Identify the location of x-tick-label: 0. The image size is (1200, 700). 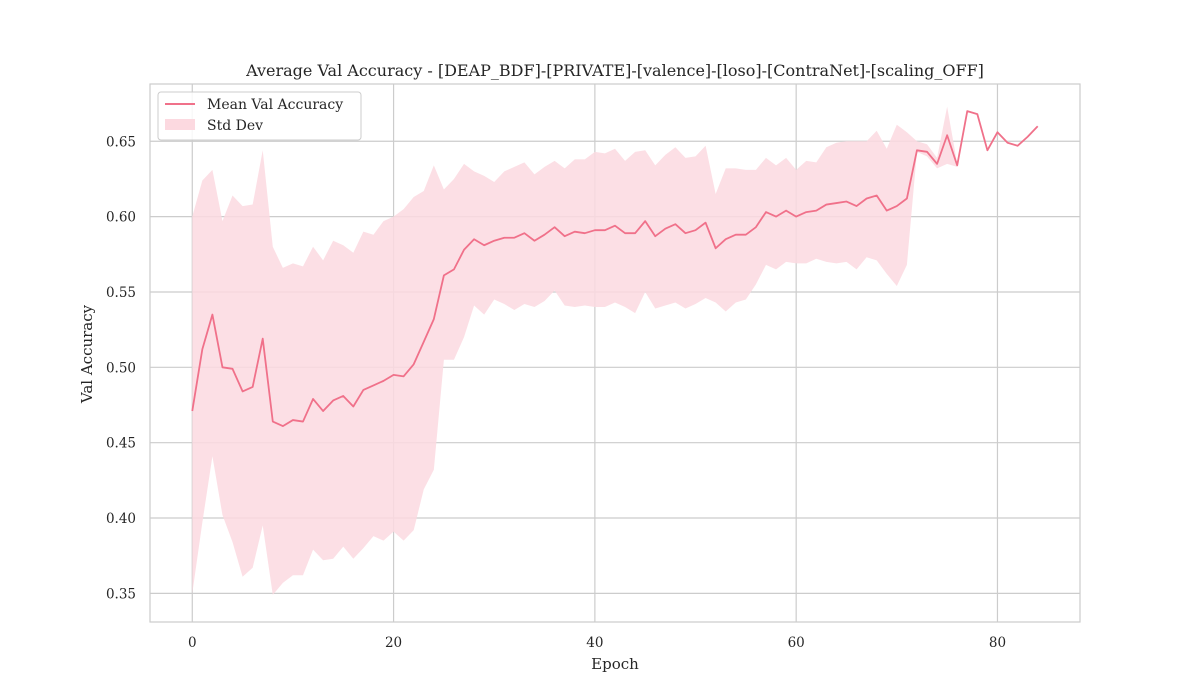
(192, 643).